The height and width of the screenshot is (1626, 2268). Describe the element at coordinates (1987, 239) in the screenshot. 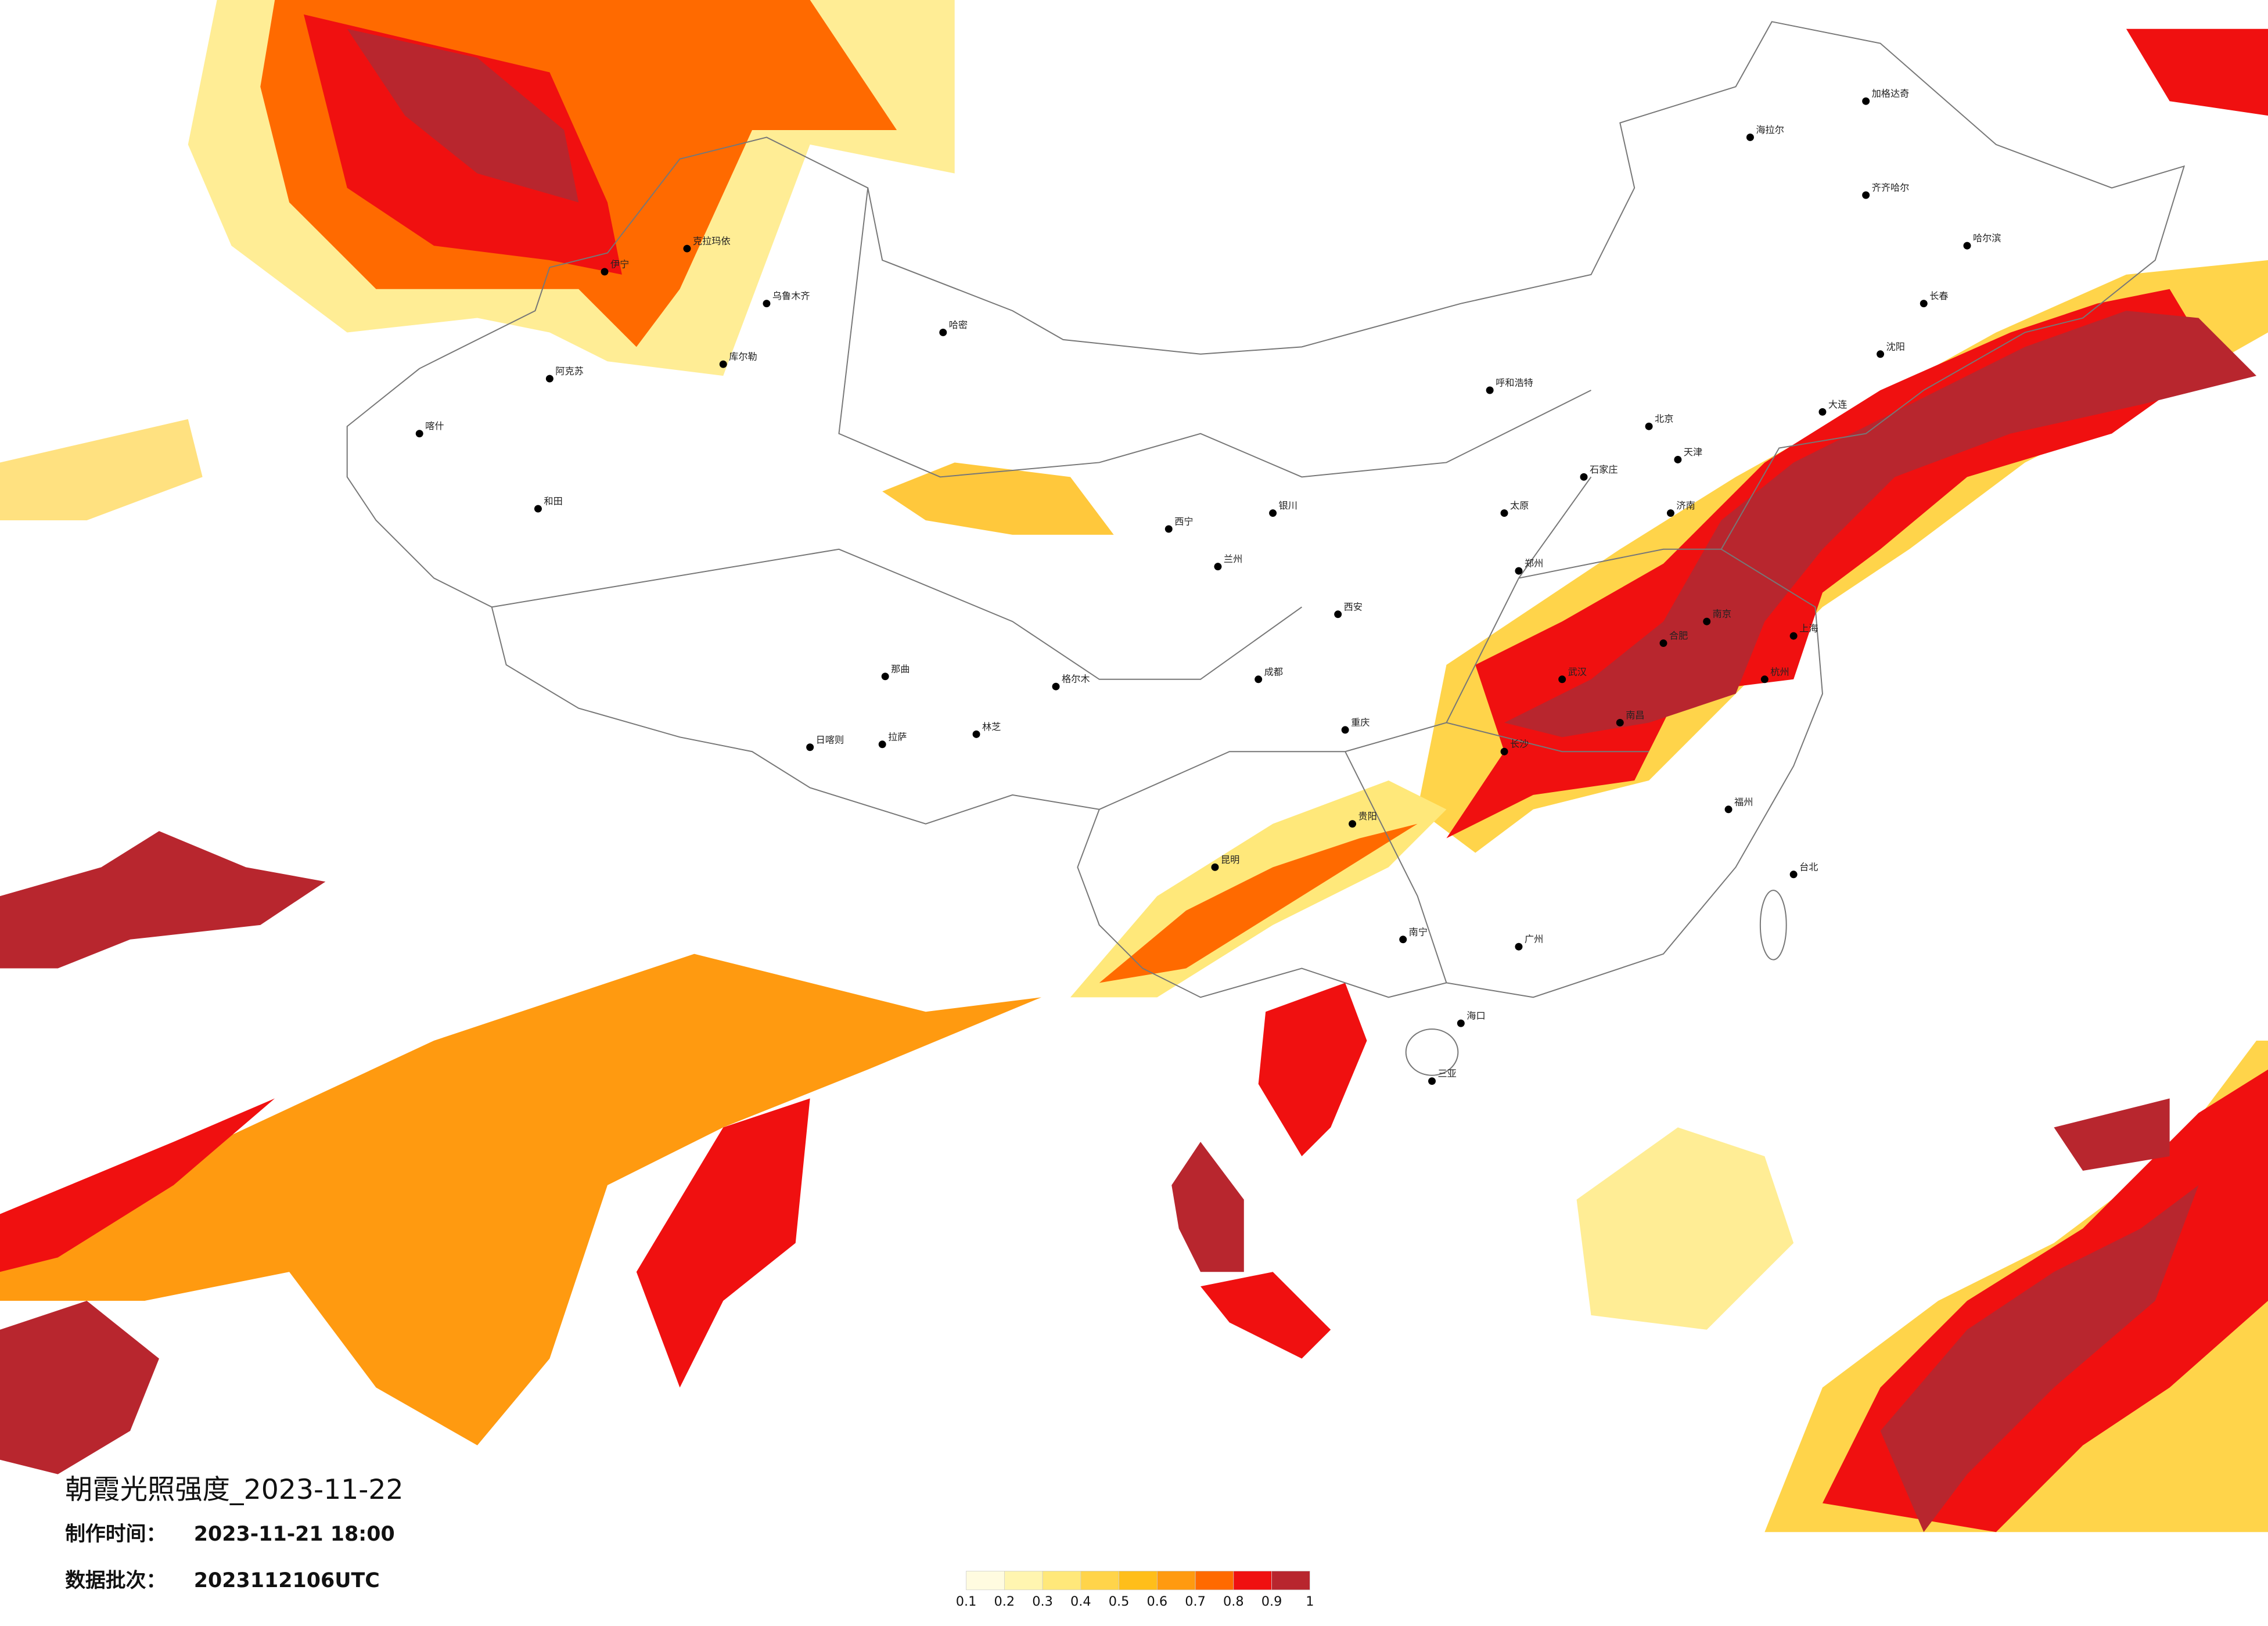

I see `city-label: 哈尔滨` at that location.